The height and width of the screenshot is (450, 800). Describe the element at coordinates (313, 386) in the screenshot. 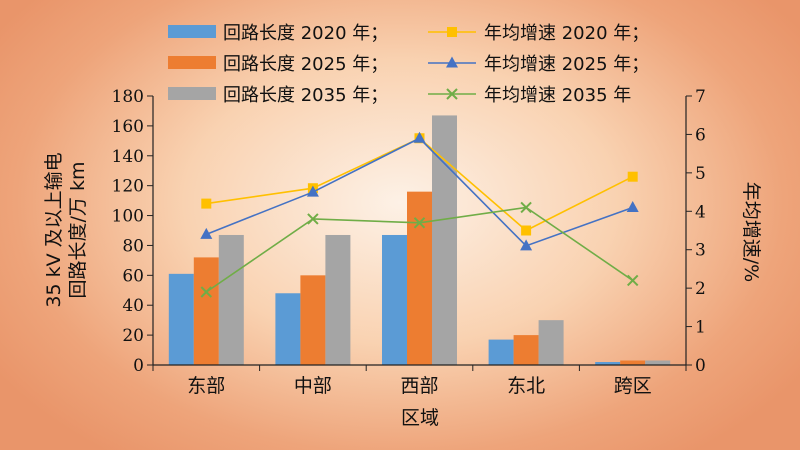

I see `x-tick-label-1: 中部` at that location.